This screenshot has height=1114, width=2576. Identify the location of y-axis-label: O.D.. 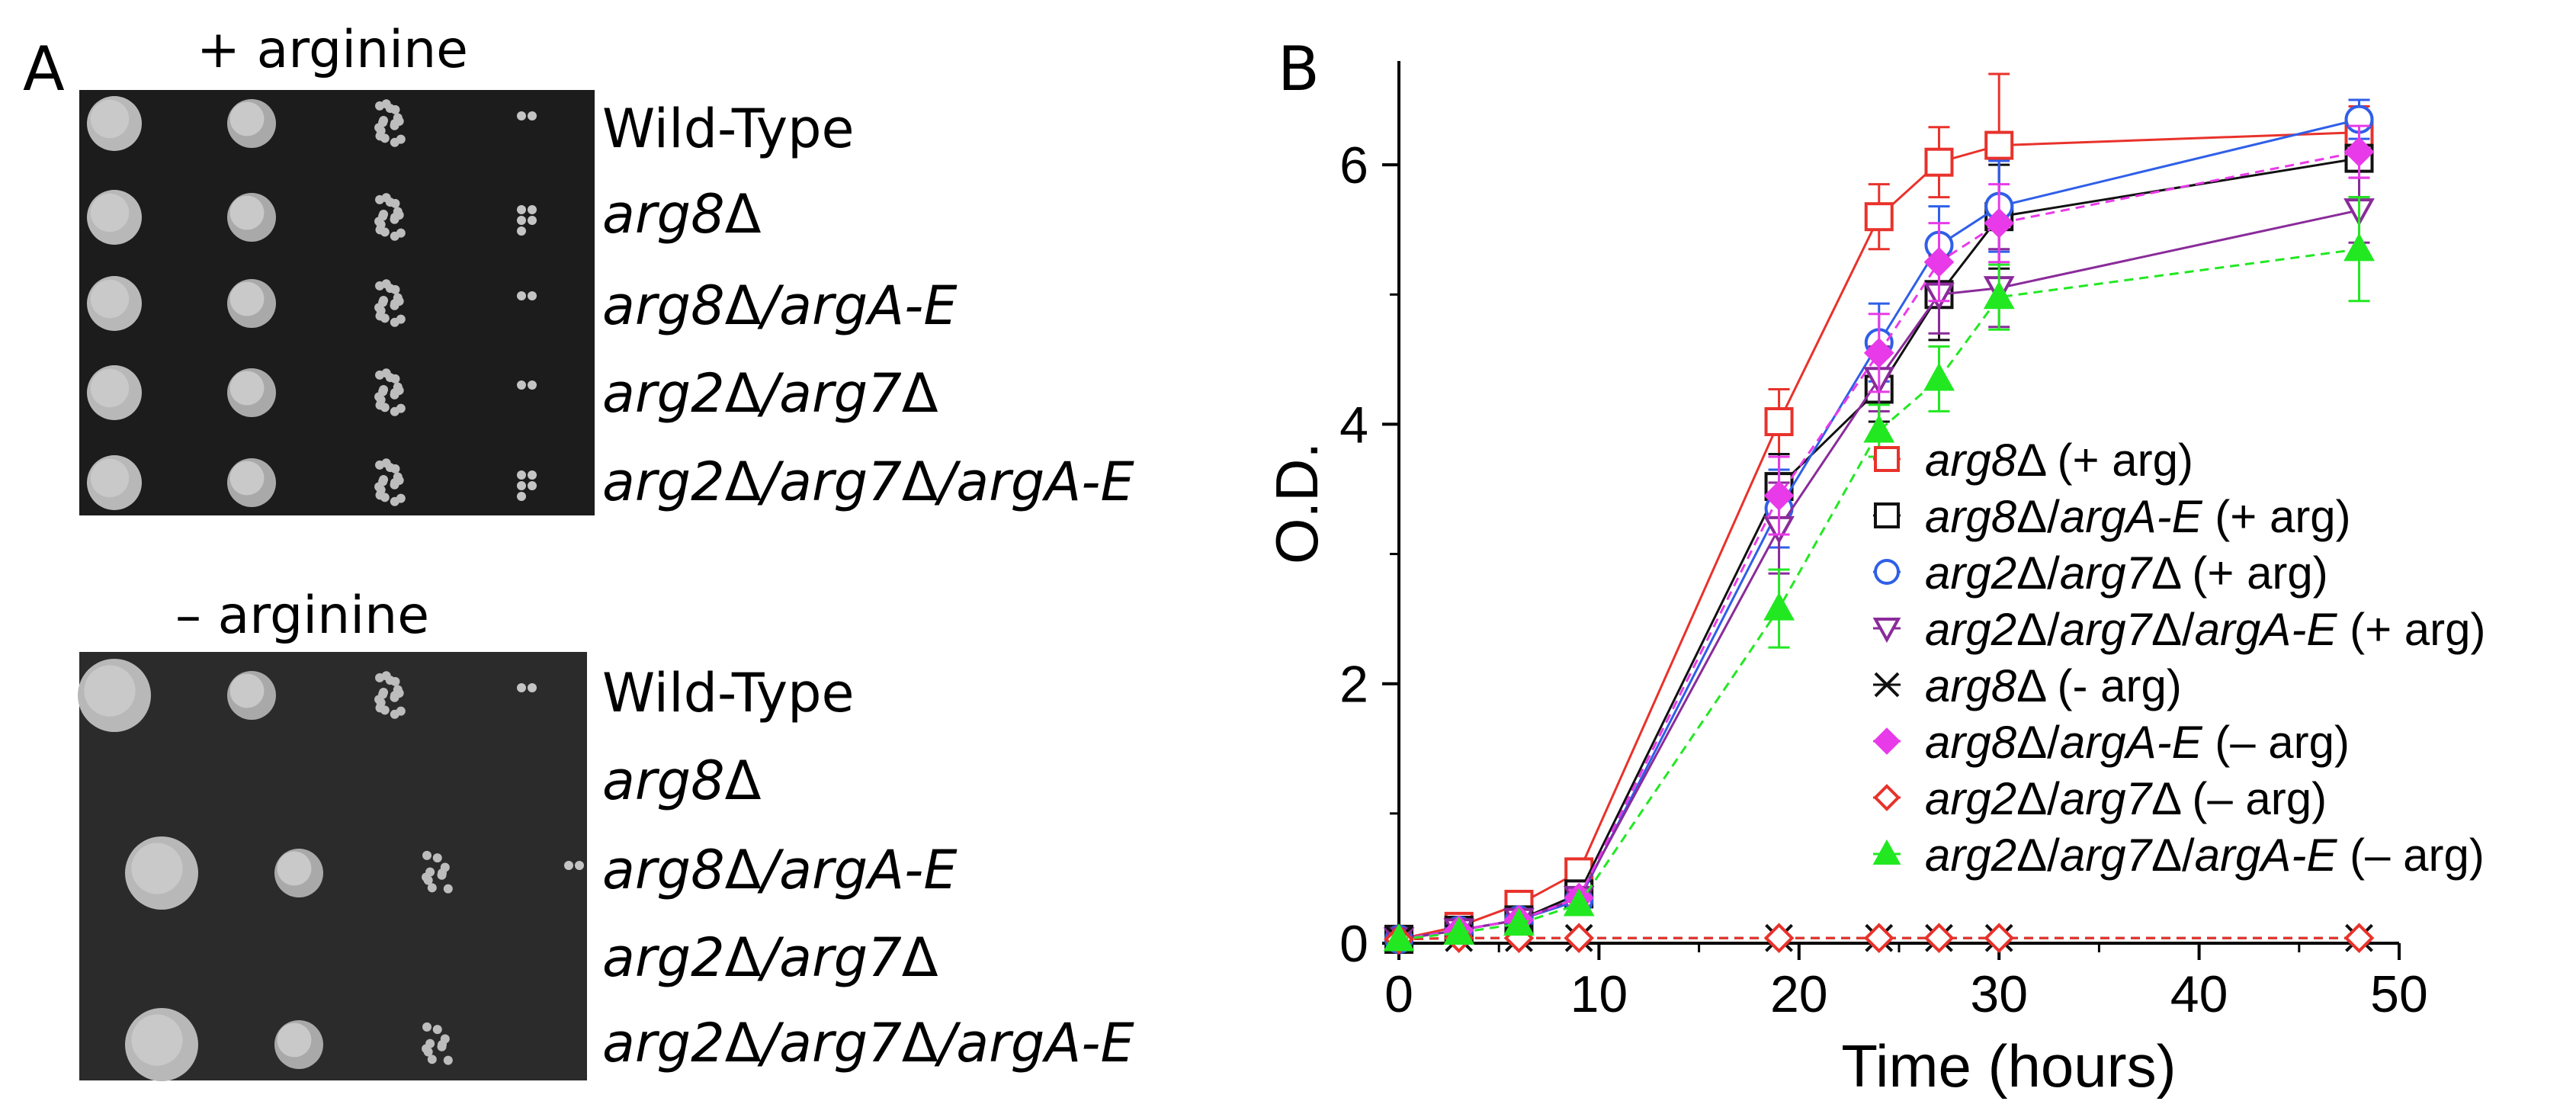
(1296, 503).